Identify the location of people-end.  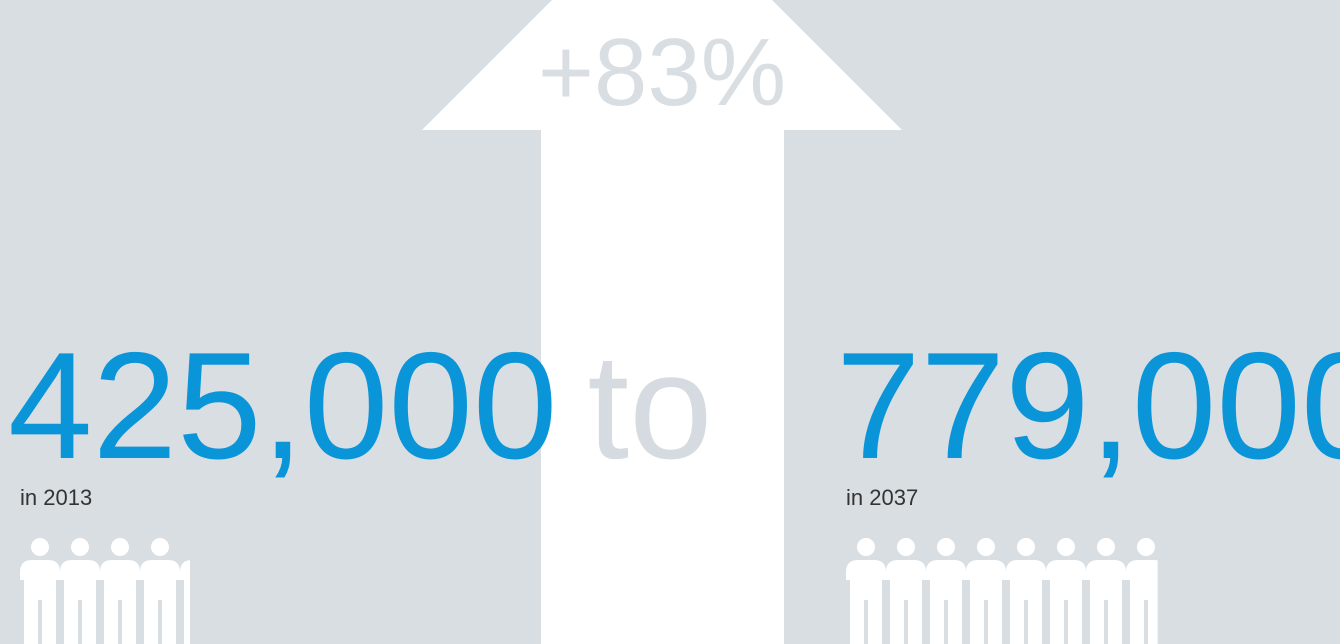
(1002, 591).